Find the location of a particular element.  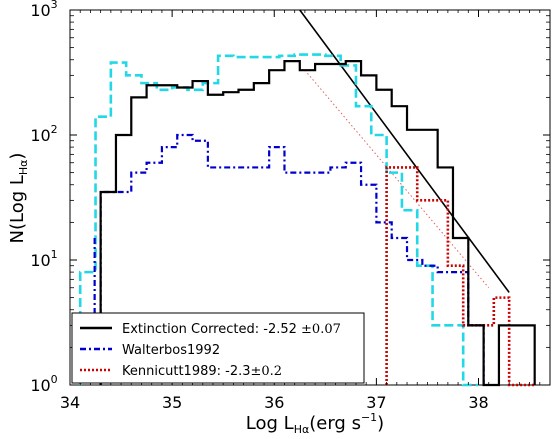

x-axis-label: Log LHα(erg s−1) is located at coordinates (315, 423).